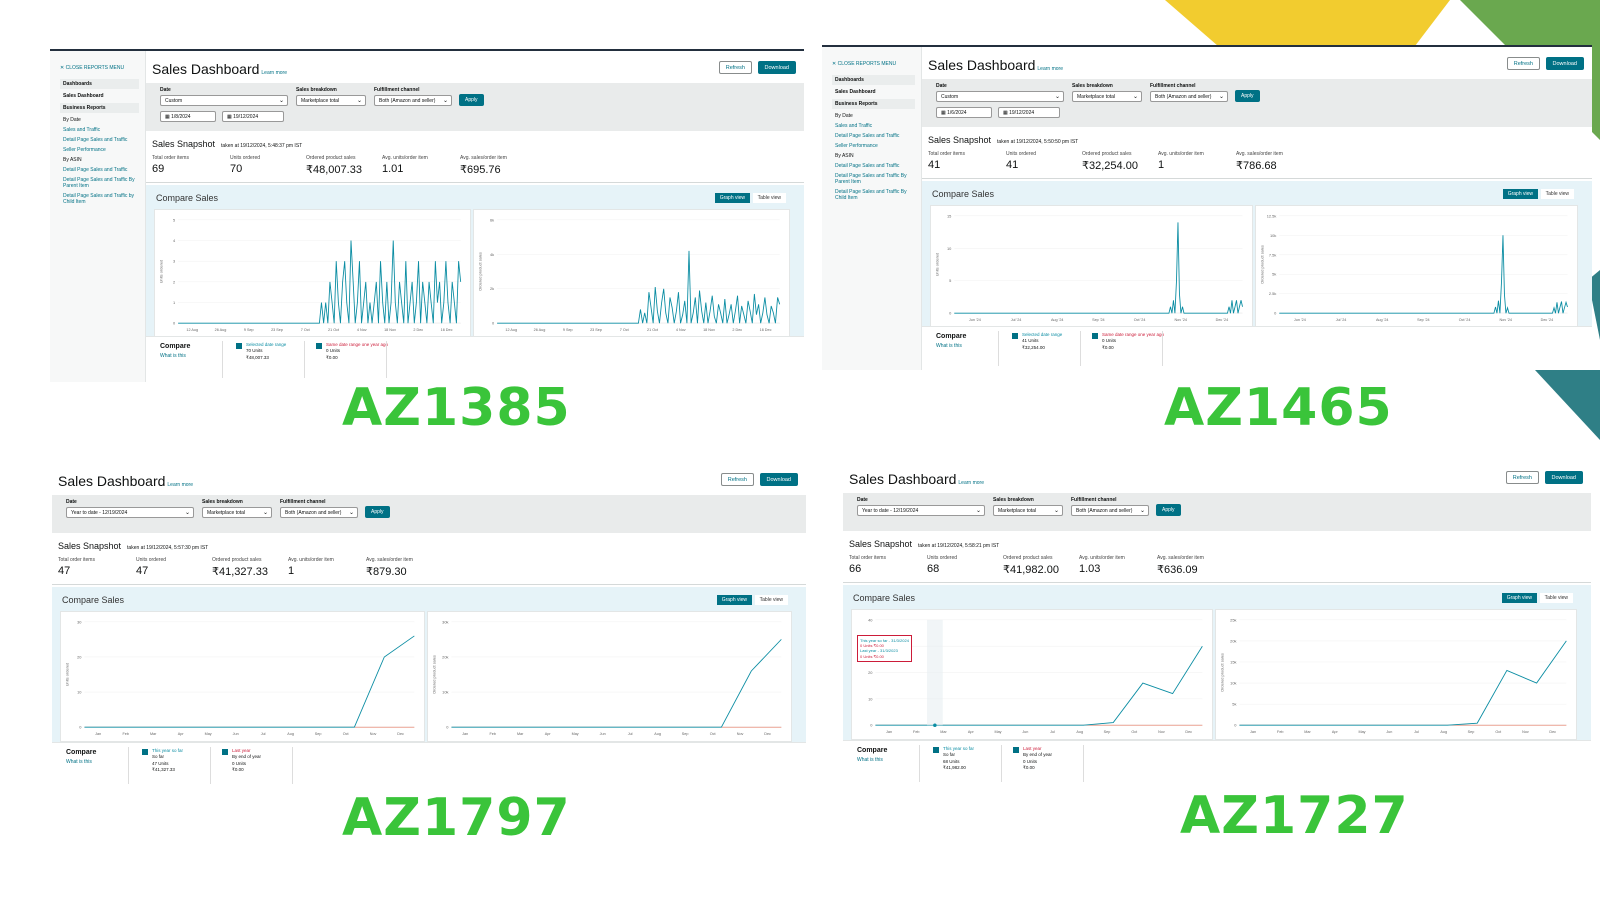 This screenshot has height=900, width=1600. What do you see at coordinates (188, 116) in the screenshot?
I see `date-from-field: ▦ 1/8/2024` at bounding box center [188, 116].